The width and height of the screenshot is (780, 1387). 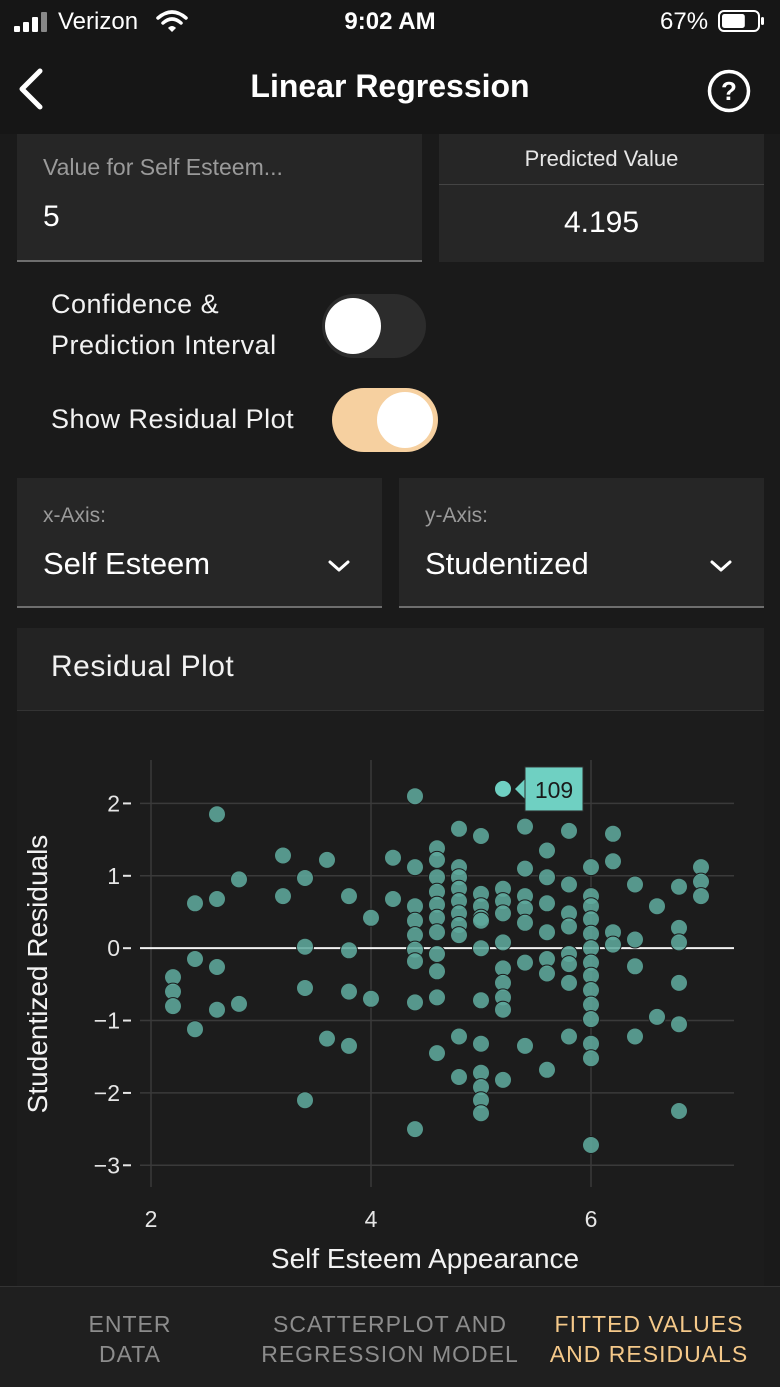 What do you see at coordinates (113, 948) in the screenshot?
I see `y-tick-label: 0` at bounding box center [113, 948].